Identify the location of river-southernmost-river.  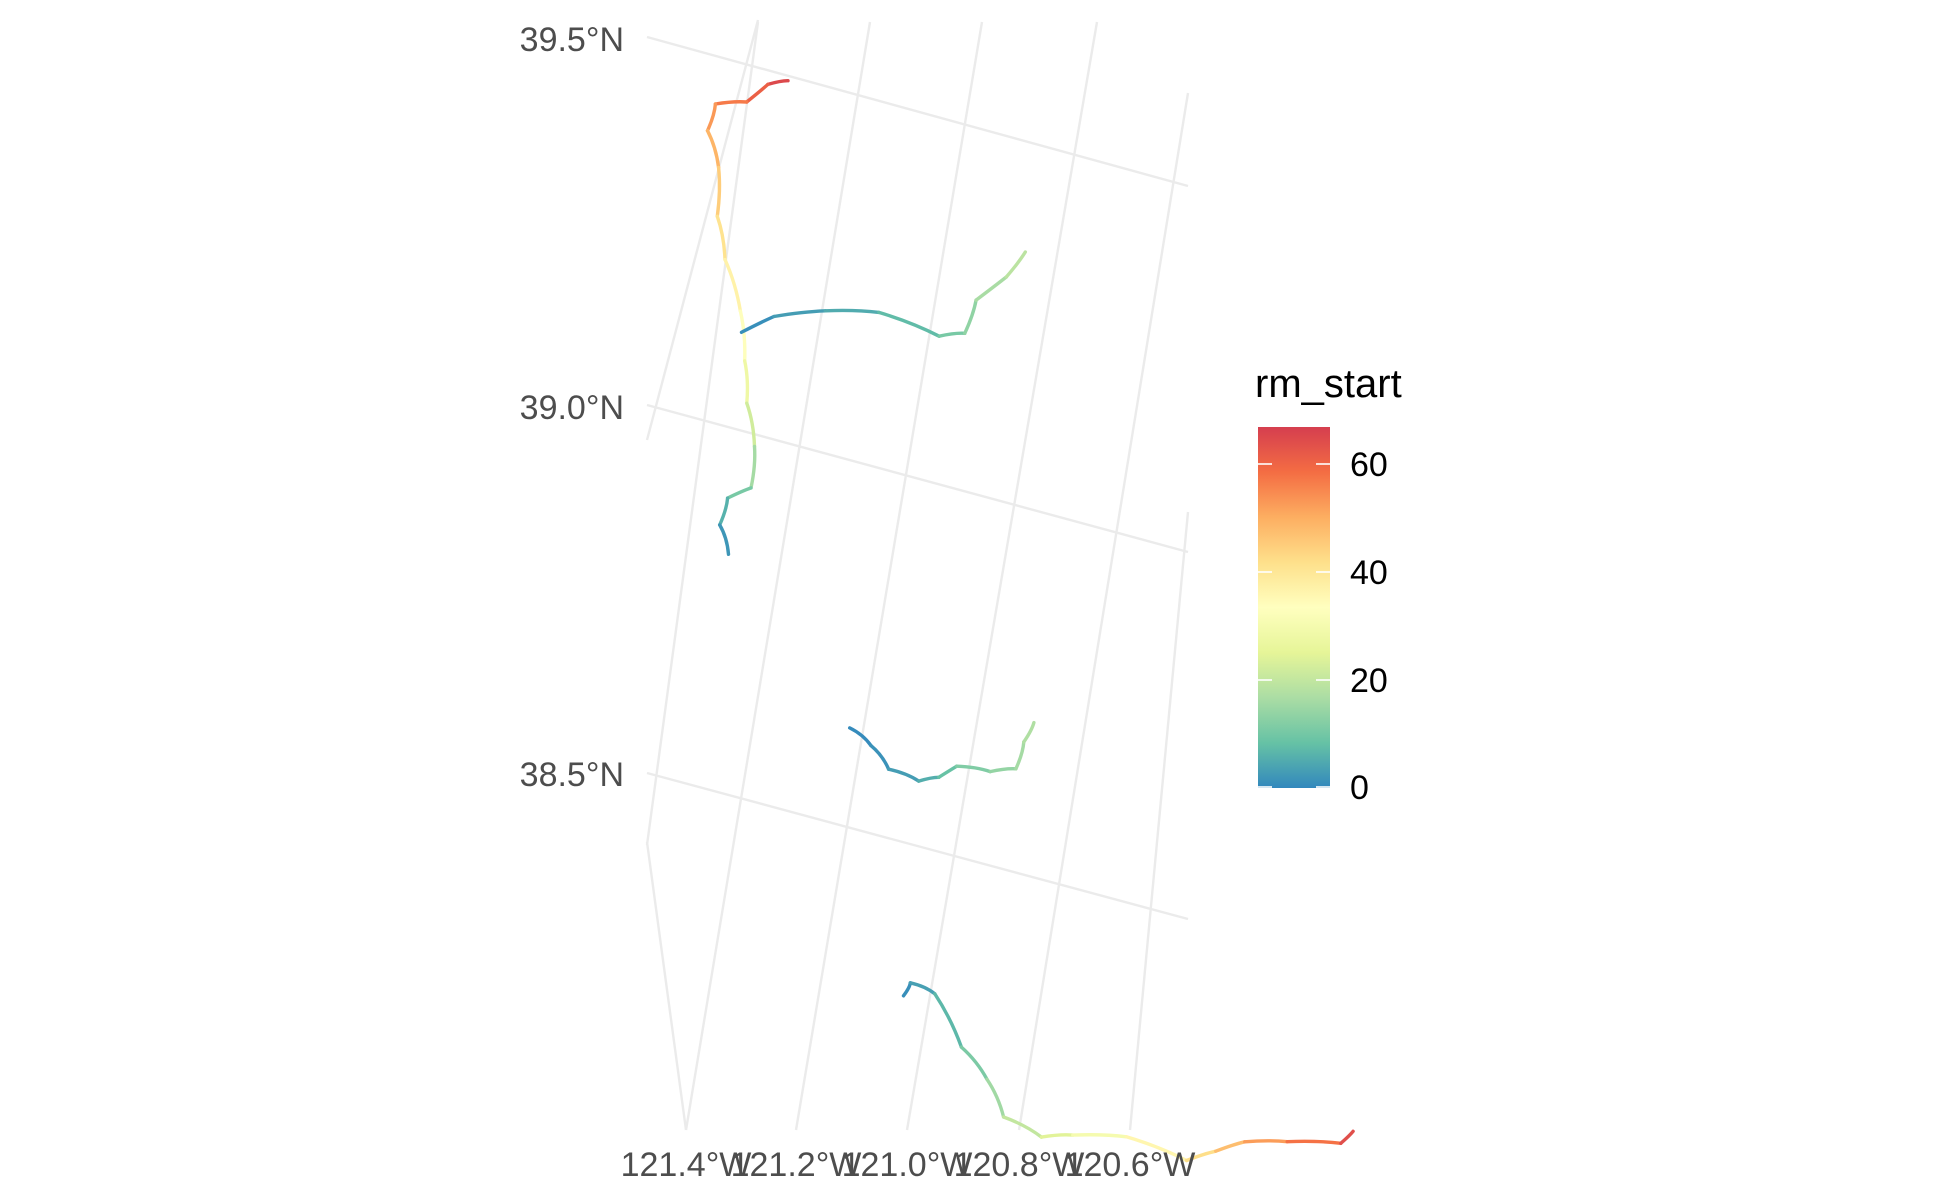
(1128, 1072).